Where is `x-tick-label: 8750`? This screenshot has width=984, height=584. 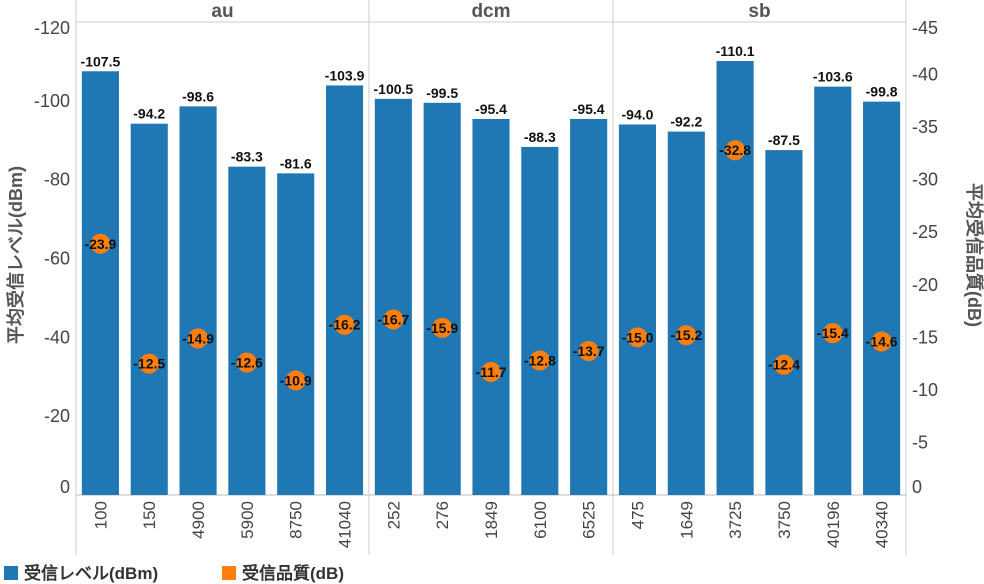
x-tick-label: 8750 is located at coordinates (296, 520).